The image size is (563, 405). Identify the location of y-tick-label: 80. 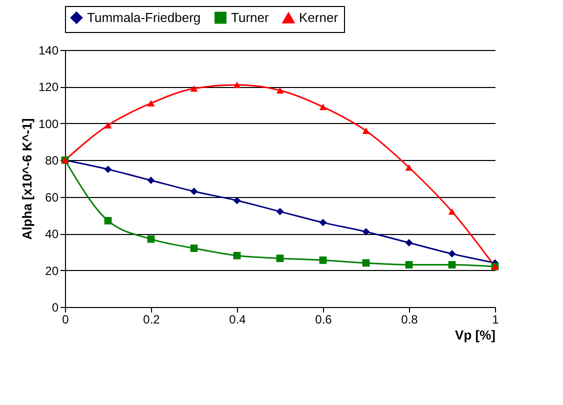
(52, 161).